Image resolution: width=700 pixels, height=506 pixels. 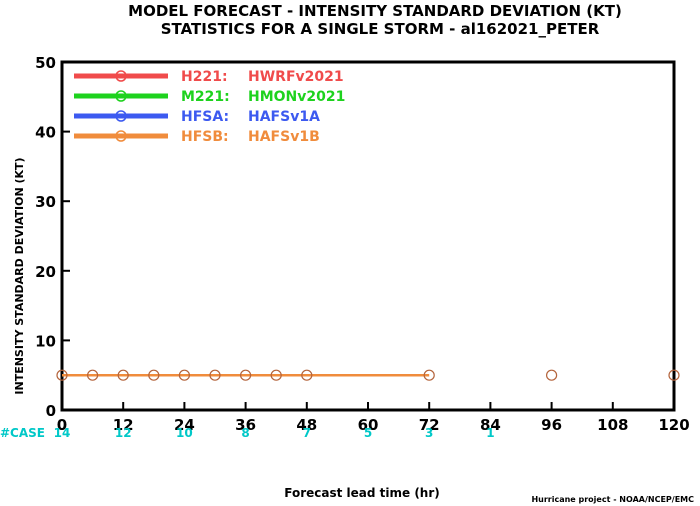 I want to click on x-tick-label: 36, so click(x=245, y=425).